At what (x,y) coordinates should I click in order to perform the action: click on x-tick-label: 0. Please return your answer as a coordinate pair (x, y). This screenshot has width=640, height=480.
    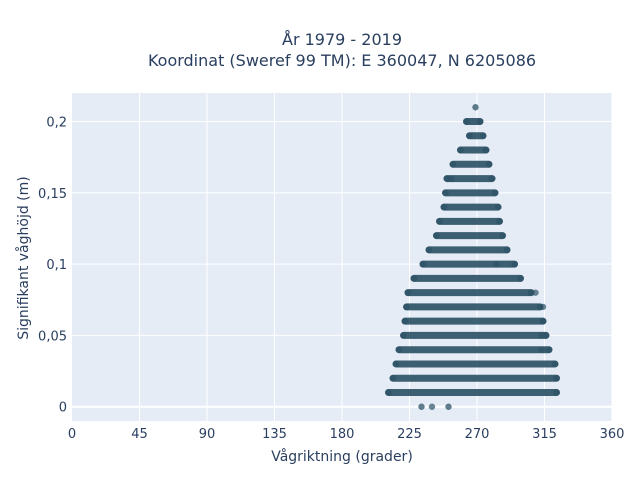
    Looking at the image, I should click on (72, 434).